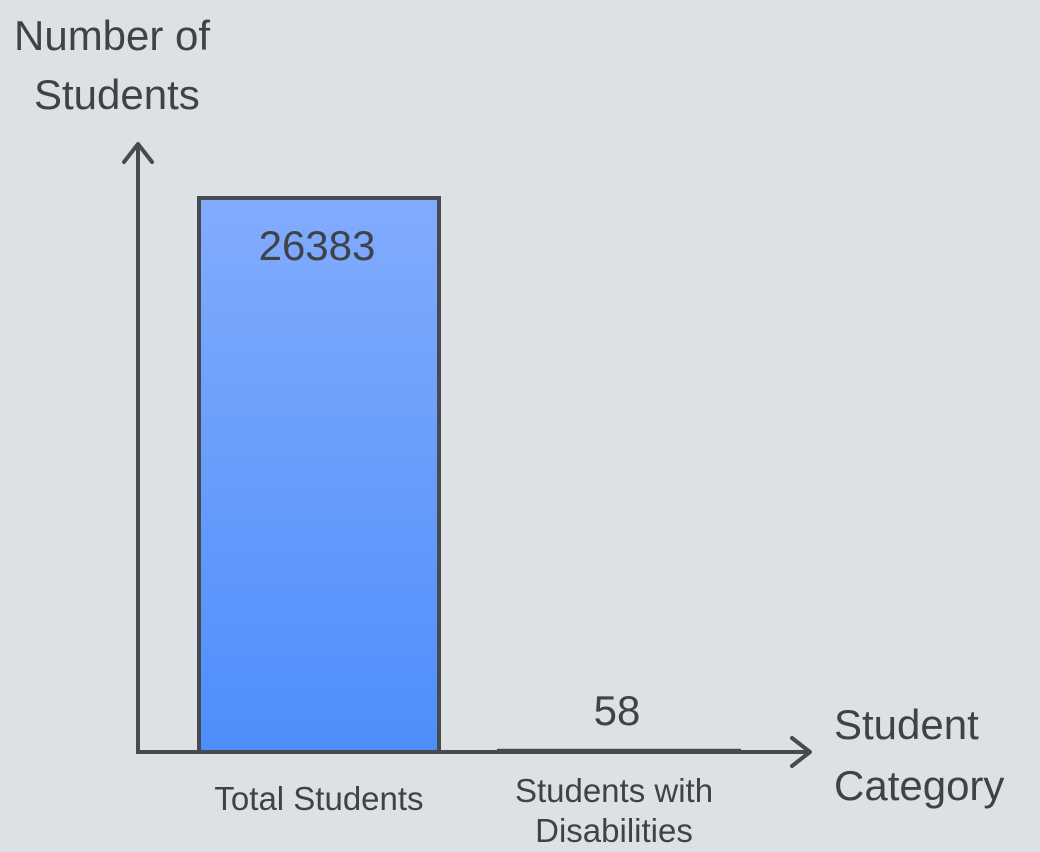 The width and height of the screenshot is (1040, 852). Describe the element at coordinates (906, 724) in the screenshot. I see `x-axis-title-line-1: Student` at that location.